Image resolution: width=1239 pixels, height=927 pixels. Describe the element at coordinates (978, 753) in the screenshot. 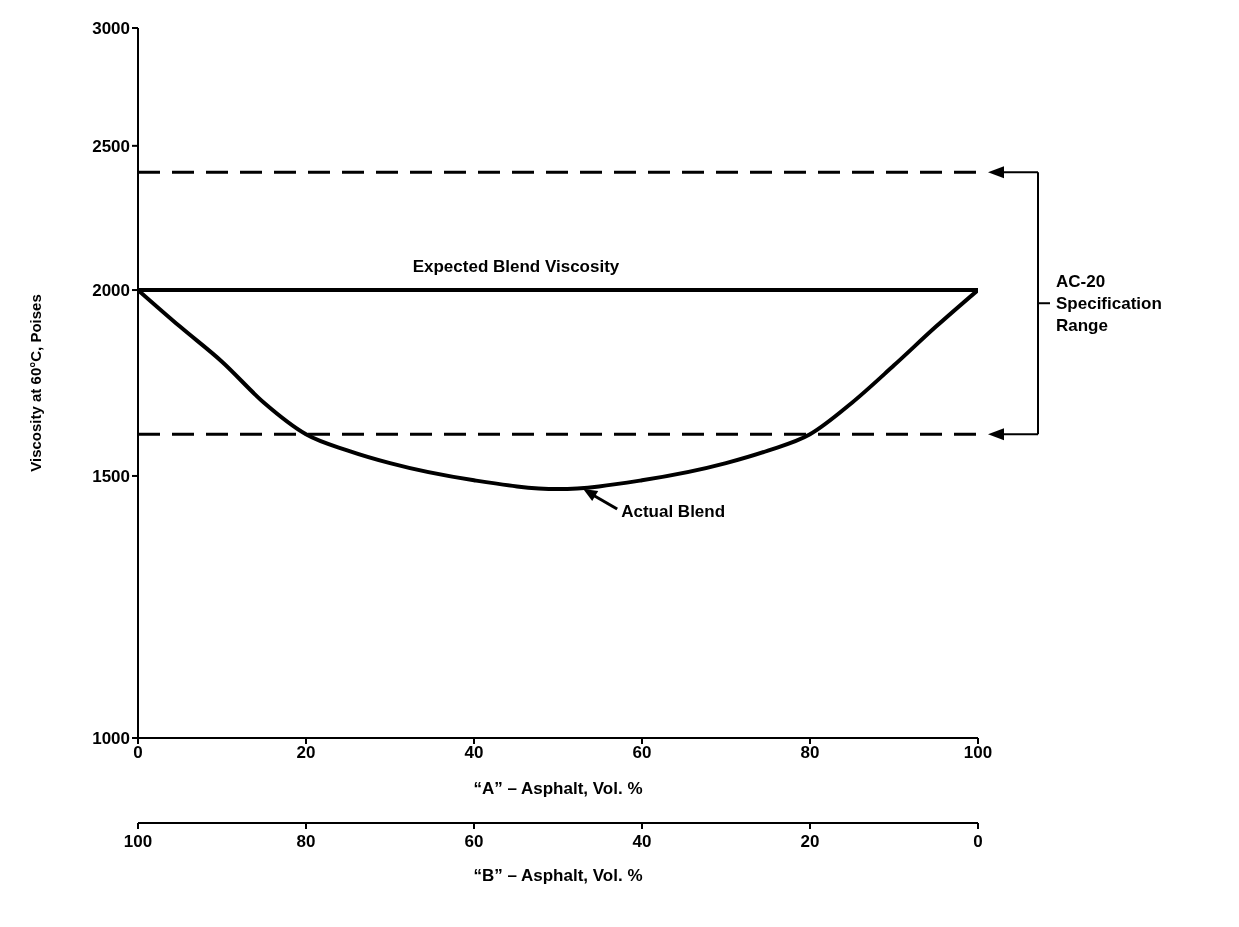

I see `x-tick-label: 100` at that location.